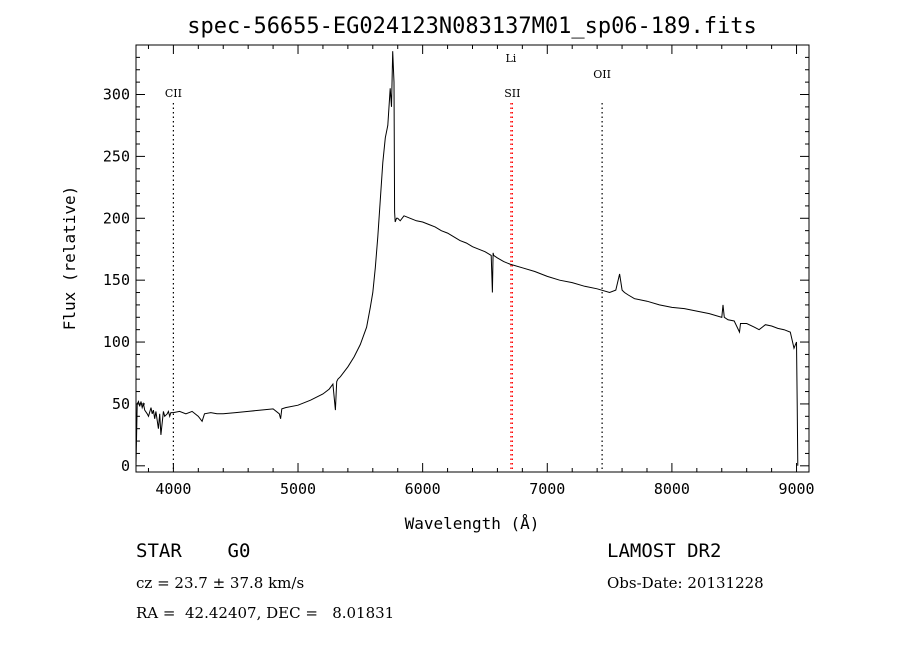 The height and width of the screenshot is (650, 900). I want to click on y-tick-label: 300, so click(116, 95).